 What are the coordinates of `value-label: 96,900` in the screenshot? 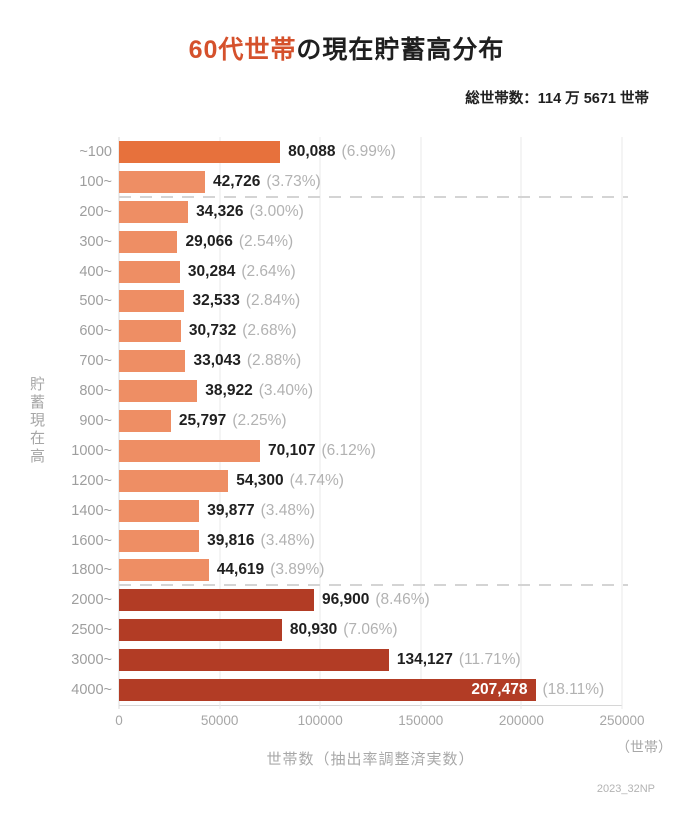 It's located at (345, 600).